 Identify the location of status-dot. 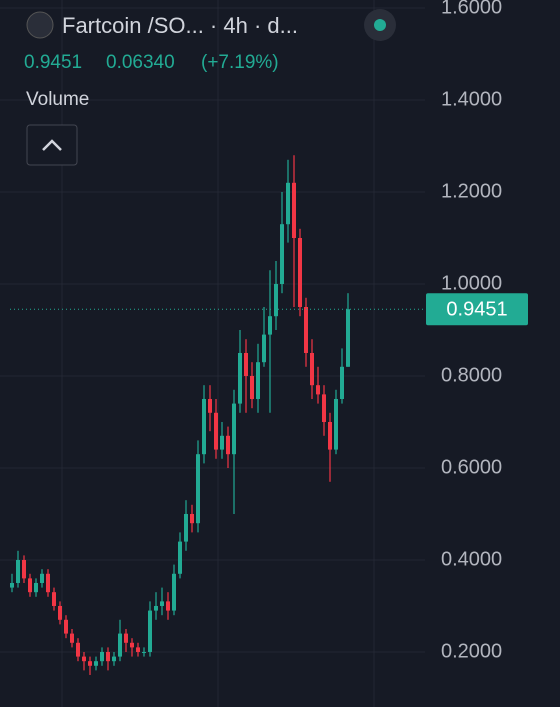
(380, 25).